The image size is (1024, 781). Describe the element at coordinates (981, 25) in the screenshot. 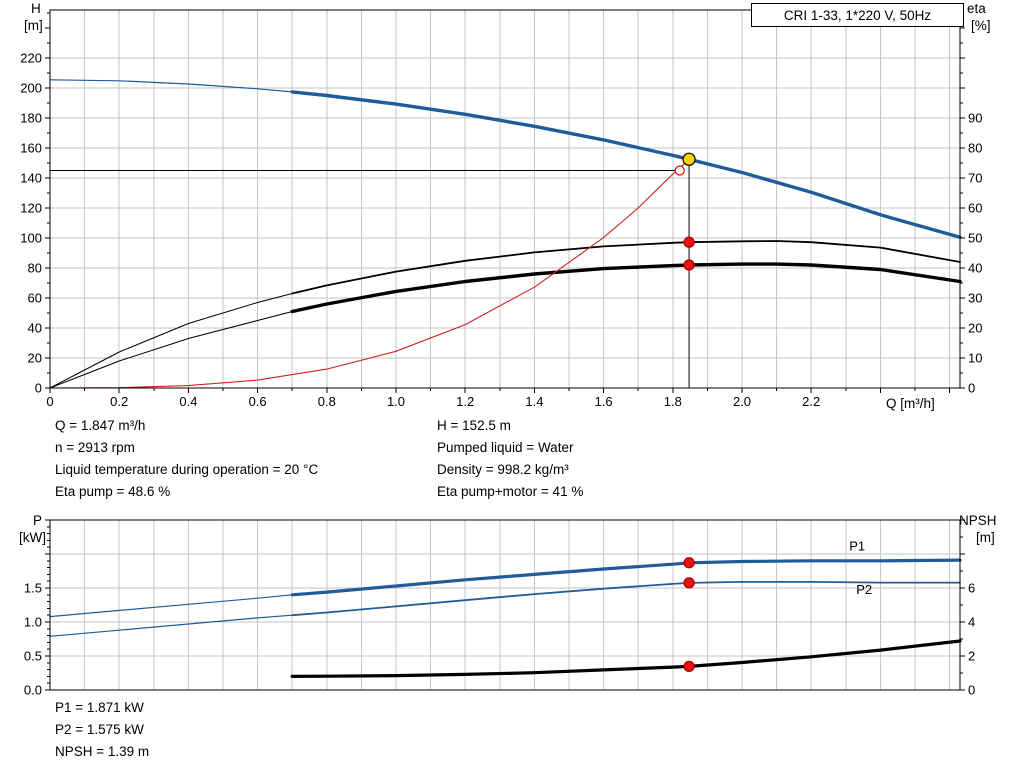

I see `y-right-axis-unit: [%]` at that location.